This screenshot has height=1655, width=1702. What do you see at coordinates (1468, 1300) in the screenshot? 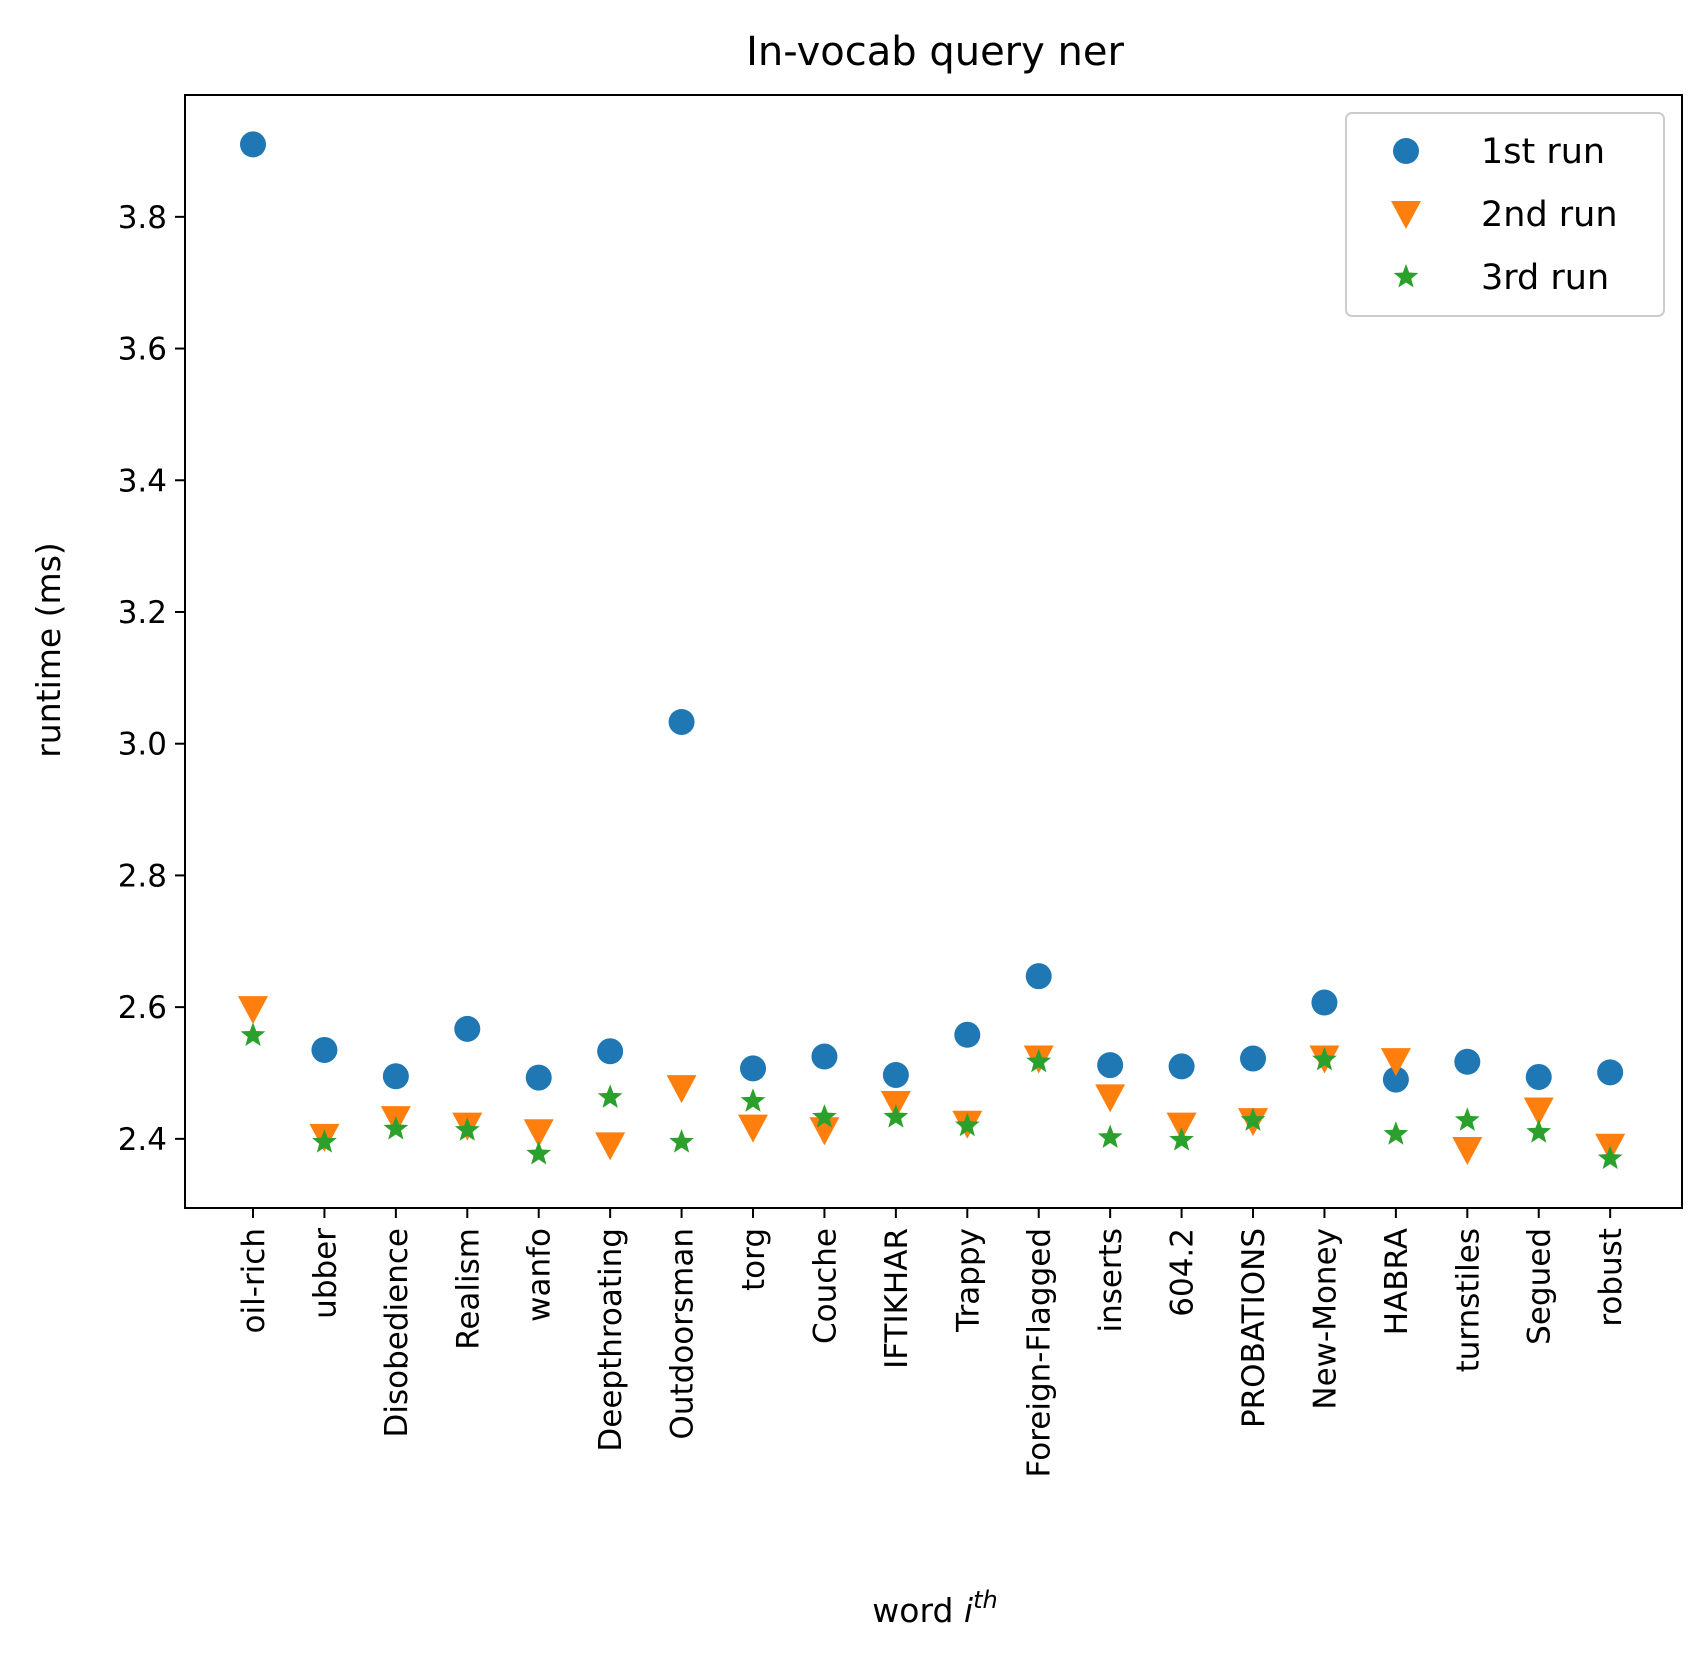
I see `x-tick-label: turnstiles` at bounding box center [1468, 1300].